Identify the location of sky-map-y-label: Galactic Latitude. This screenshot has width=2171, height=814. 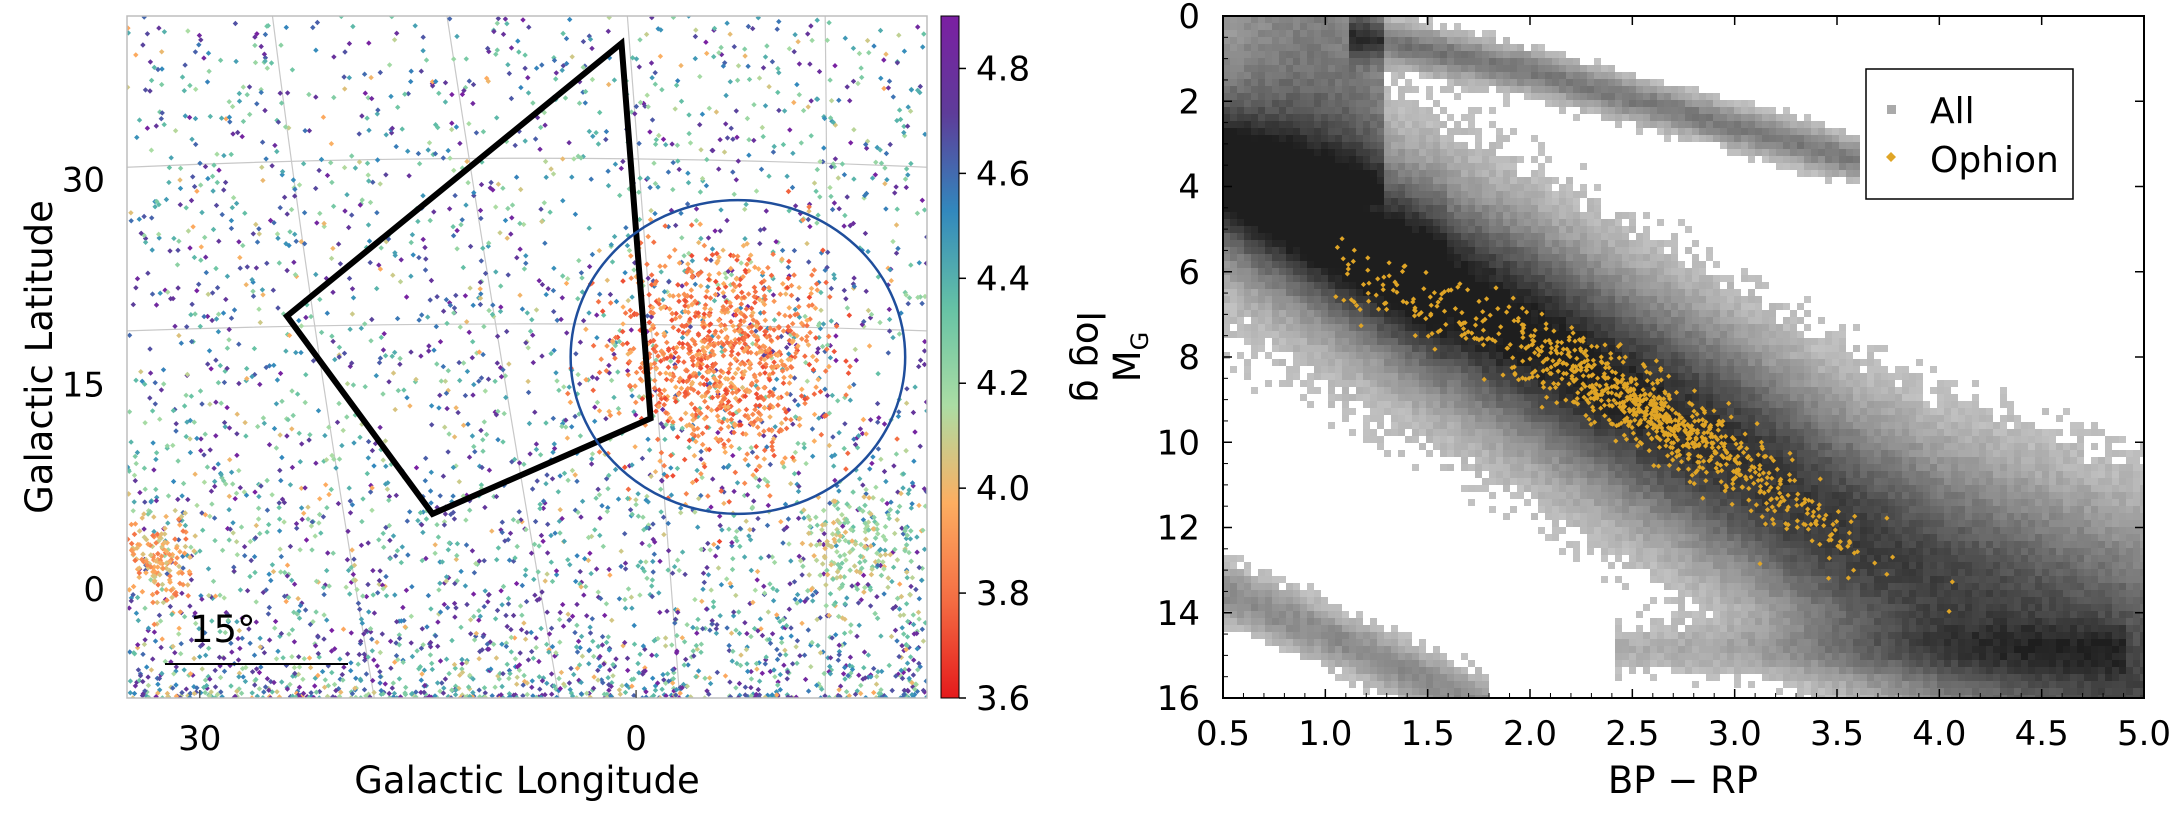
(39, 357).